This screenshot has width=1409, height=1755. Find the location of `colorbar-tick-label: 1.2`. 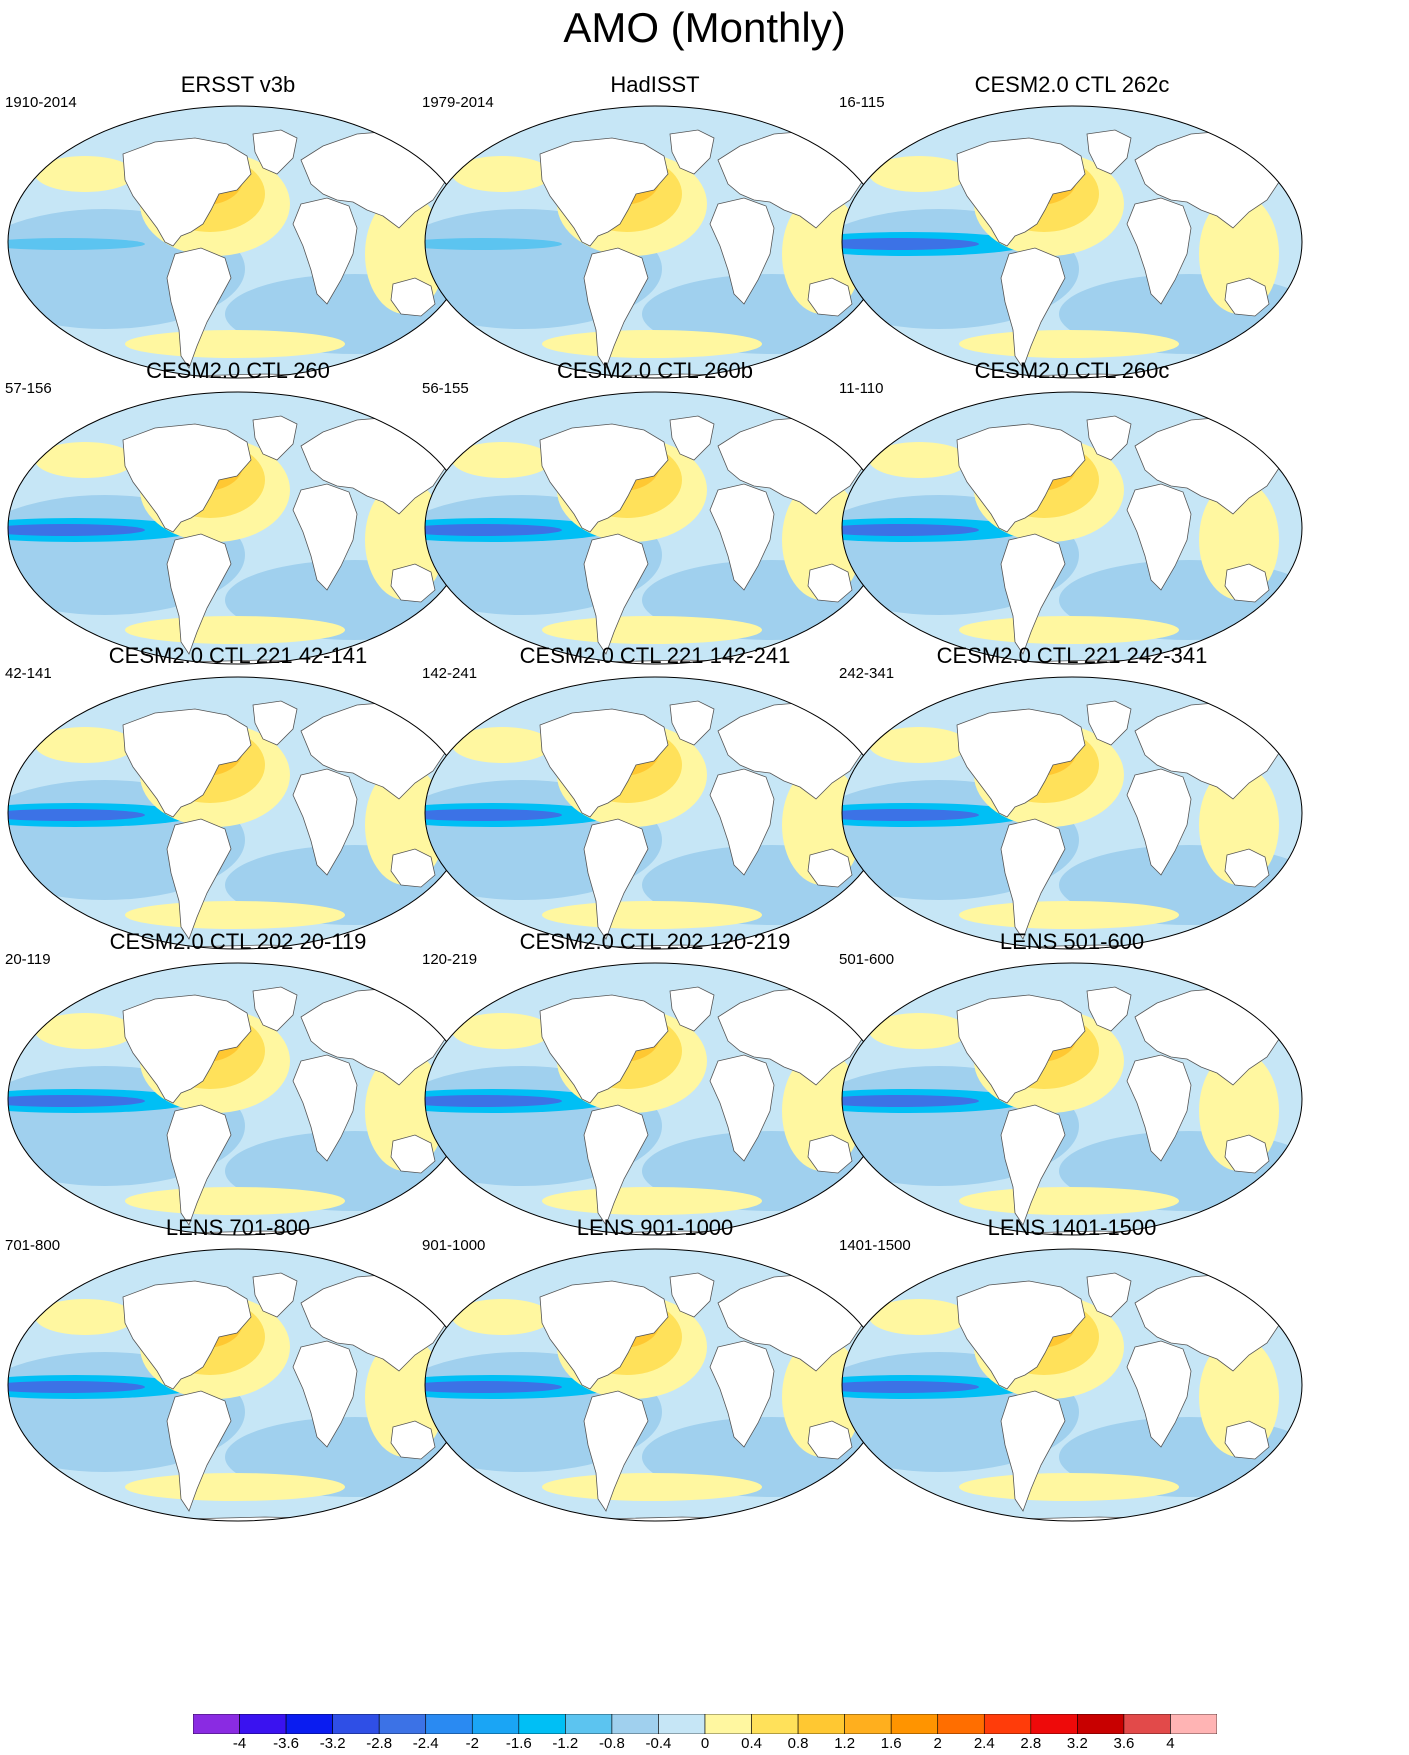

colorbar-tick-label: 1.2 is located at coordinates (845, 1743).